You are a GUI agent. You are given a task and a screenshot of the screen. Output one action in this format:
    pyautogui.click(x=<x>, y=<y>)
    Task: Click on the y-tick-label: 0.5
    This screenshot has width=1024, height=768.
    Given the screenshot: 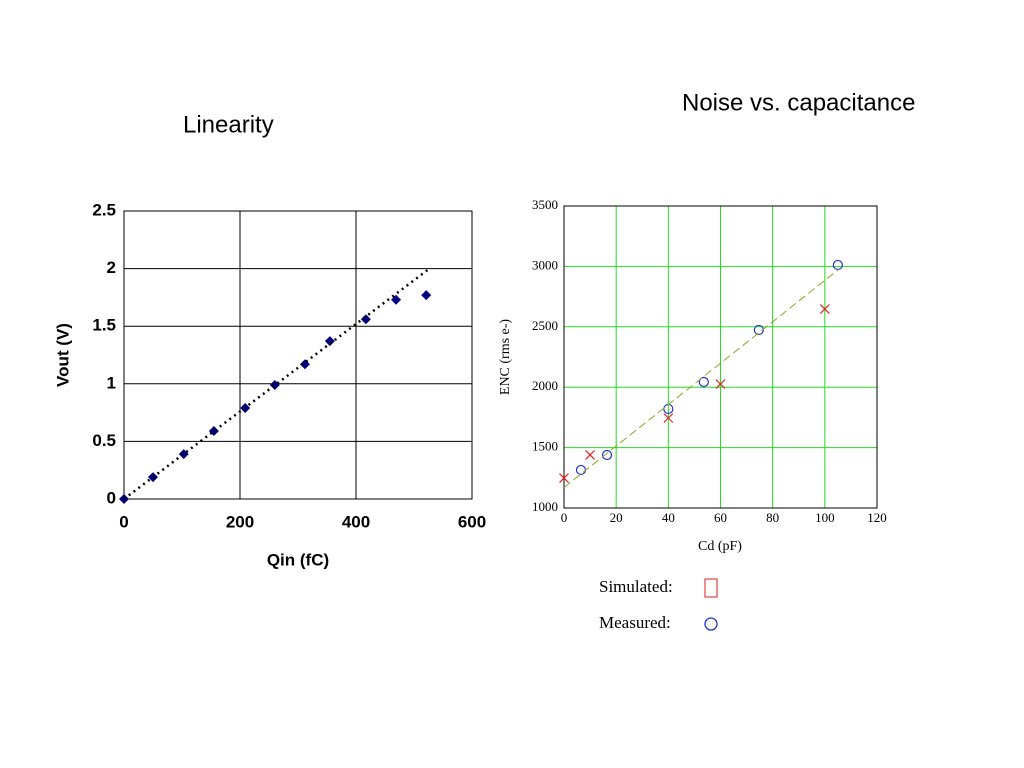 What is the action you would take?
    pyautogui.click(x=104, y=440)
    